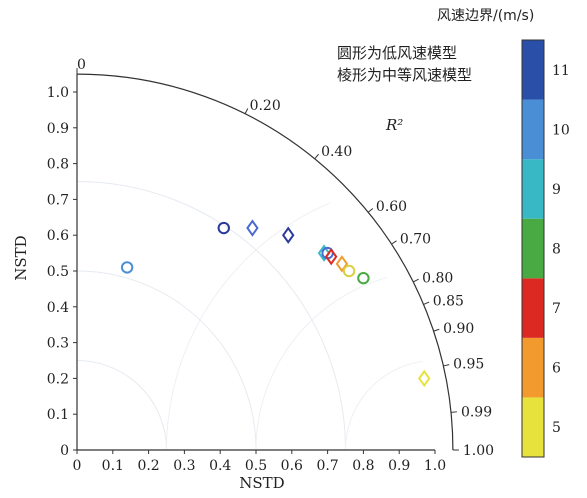  I want to click on colorbar-title: 风速边界/(m/s), so click(485, 16).